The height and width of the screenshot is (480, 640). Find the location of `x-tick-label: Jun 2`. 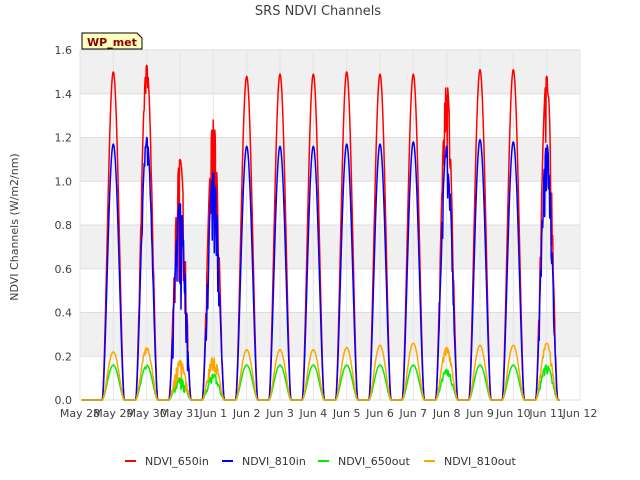

x-tick-label: Jun 2 is located at coordinates (246, 413).